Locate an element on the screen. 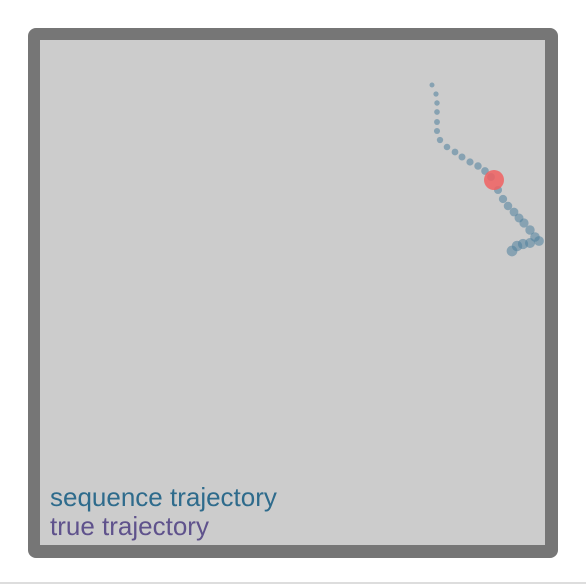 Image resolution: width=586 pixels, height=586 pixels. legend-sequence: sequence trajectory is located at coordinates (163, 497).